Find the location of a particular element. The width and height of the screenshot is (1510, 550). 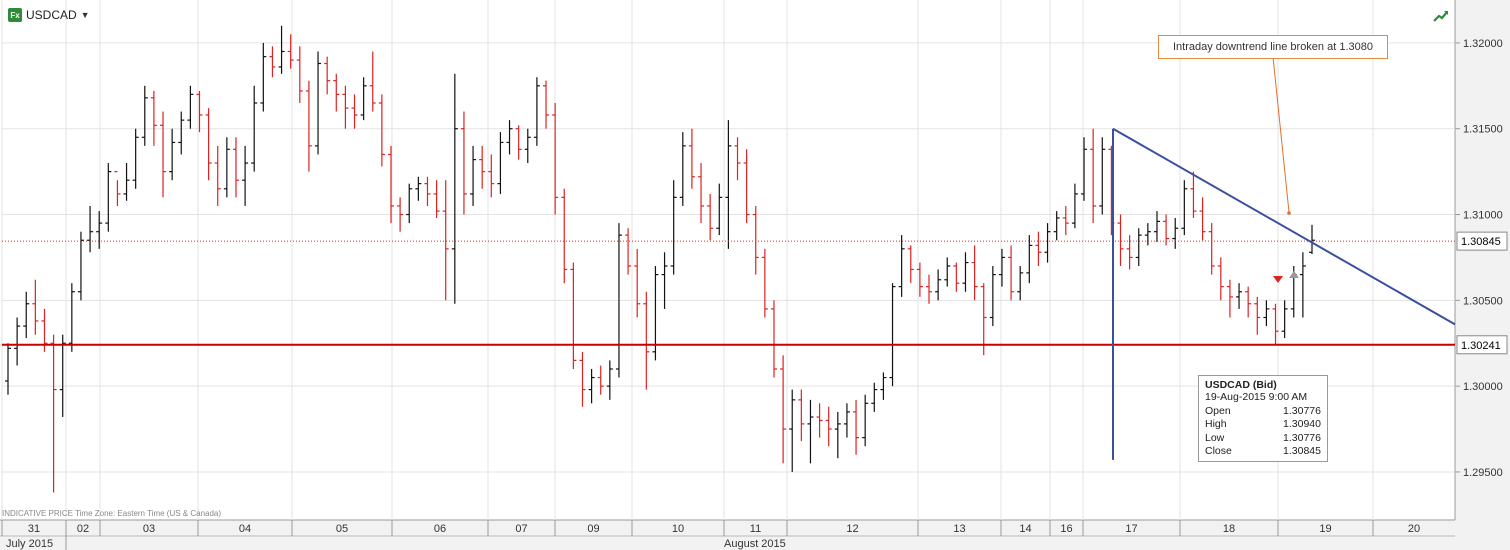

y-tick-label: 1.29500 is located at coordinates (1483, 473).